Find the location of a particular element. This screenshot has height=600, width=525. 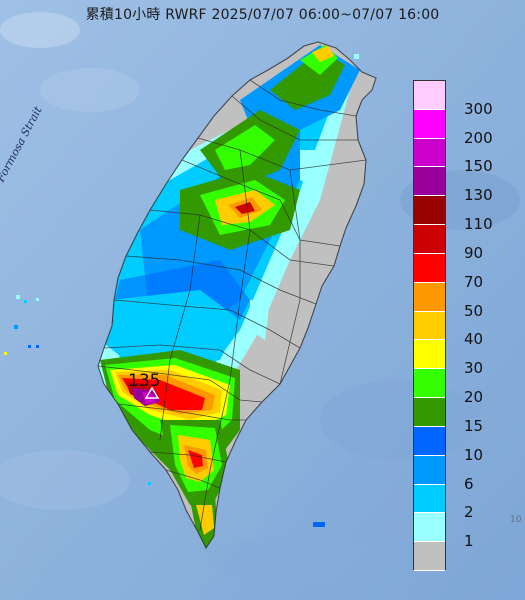

legend-label: 50 is located at coordinates (474, 310).